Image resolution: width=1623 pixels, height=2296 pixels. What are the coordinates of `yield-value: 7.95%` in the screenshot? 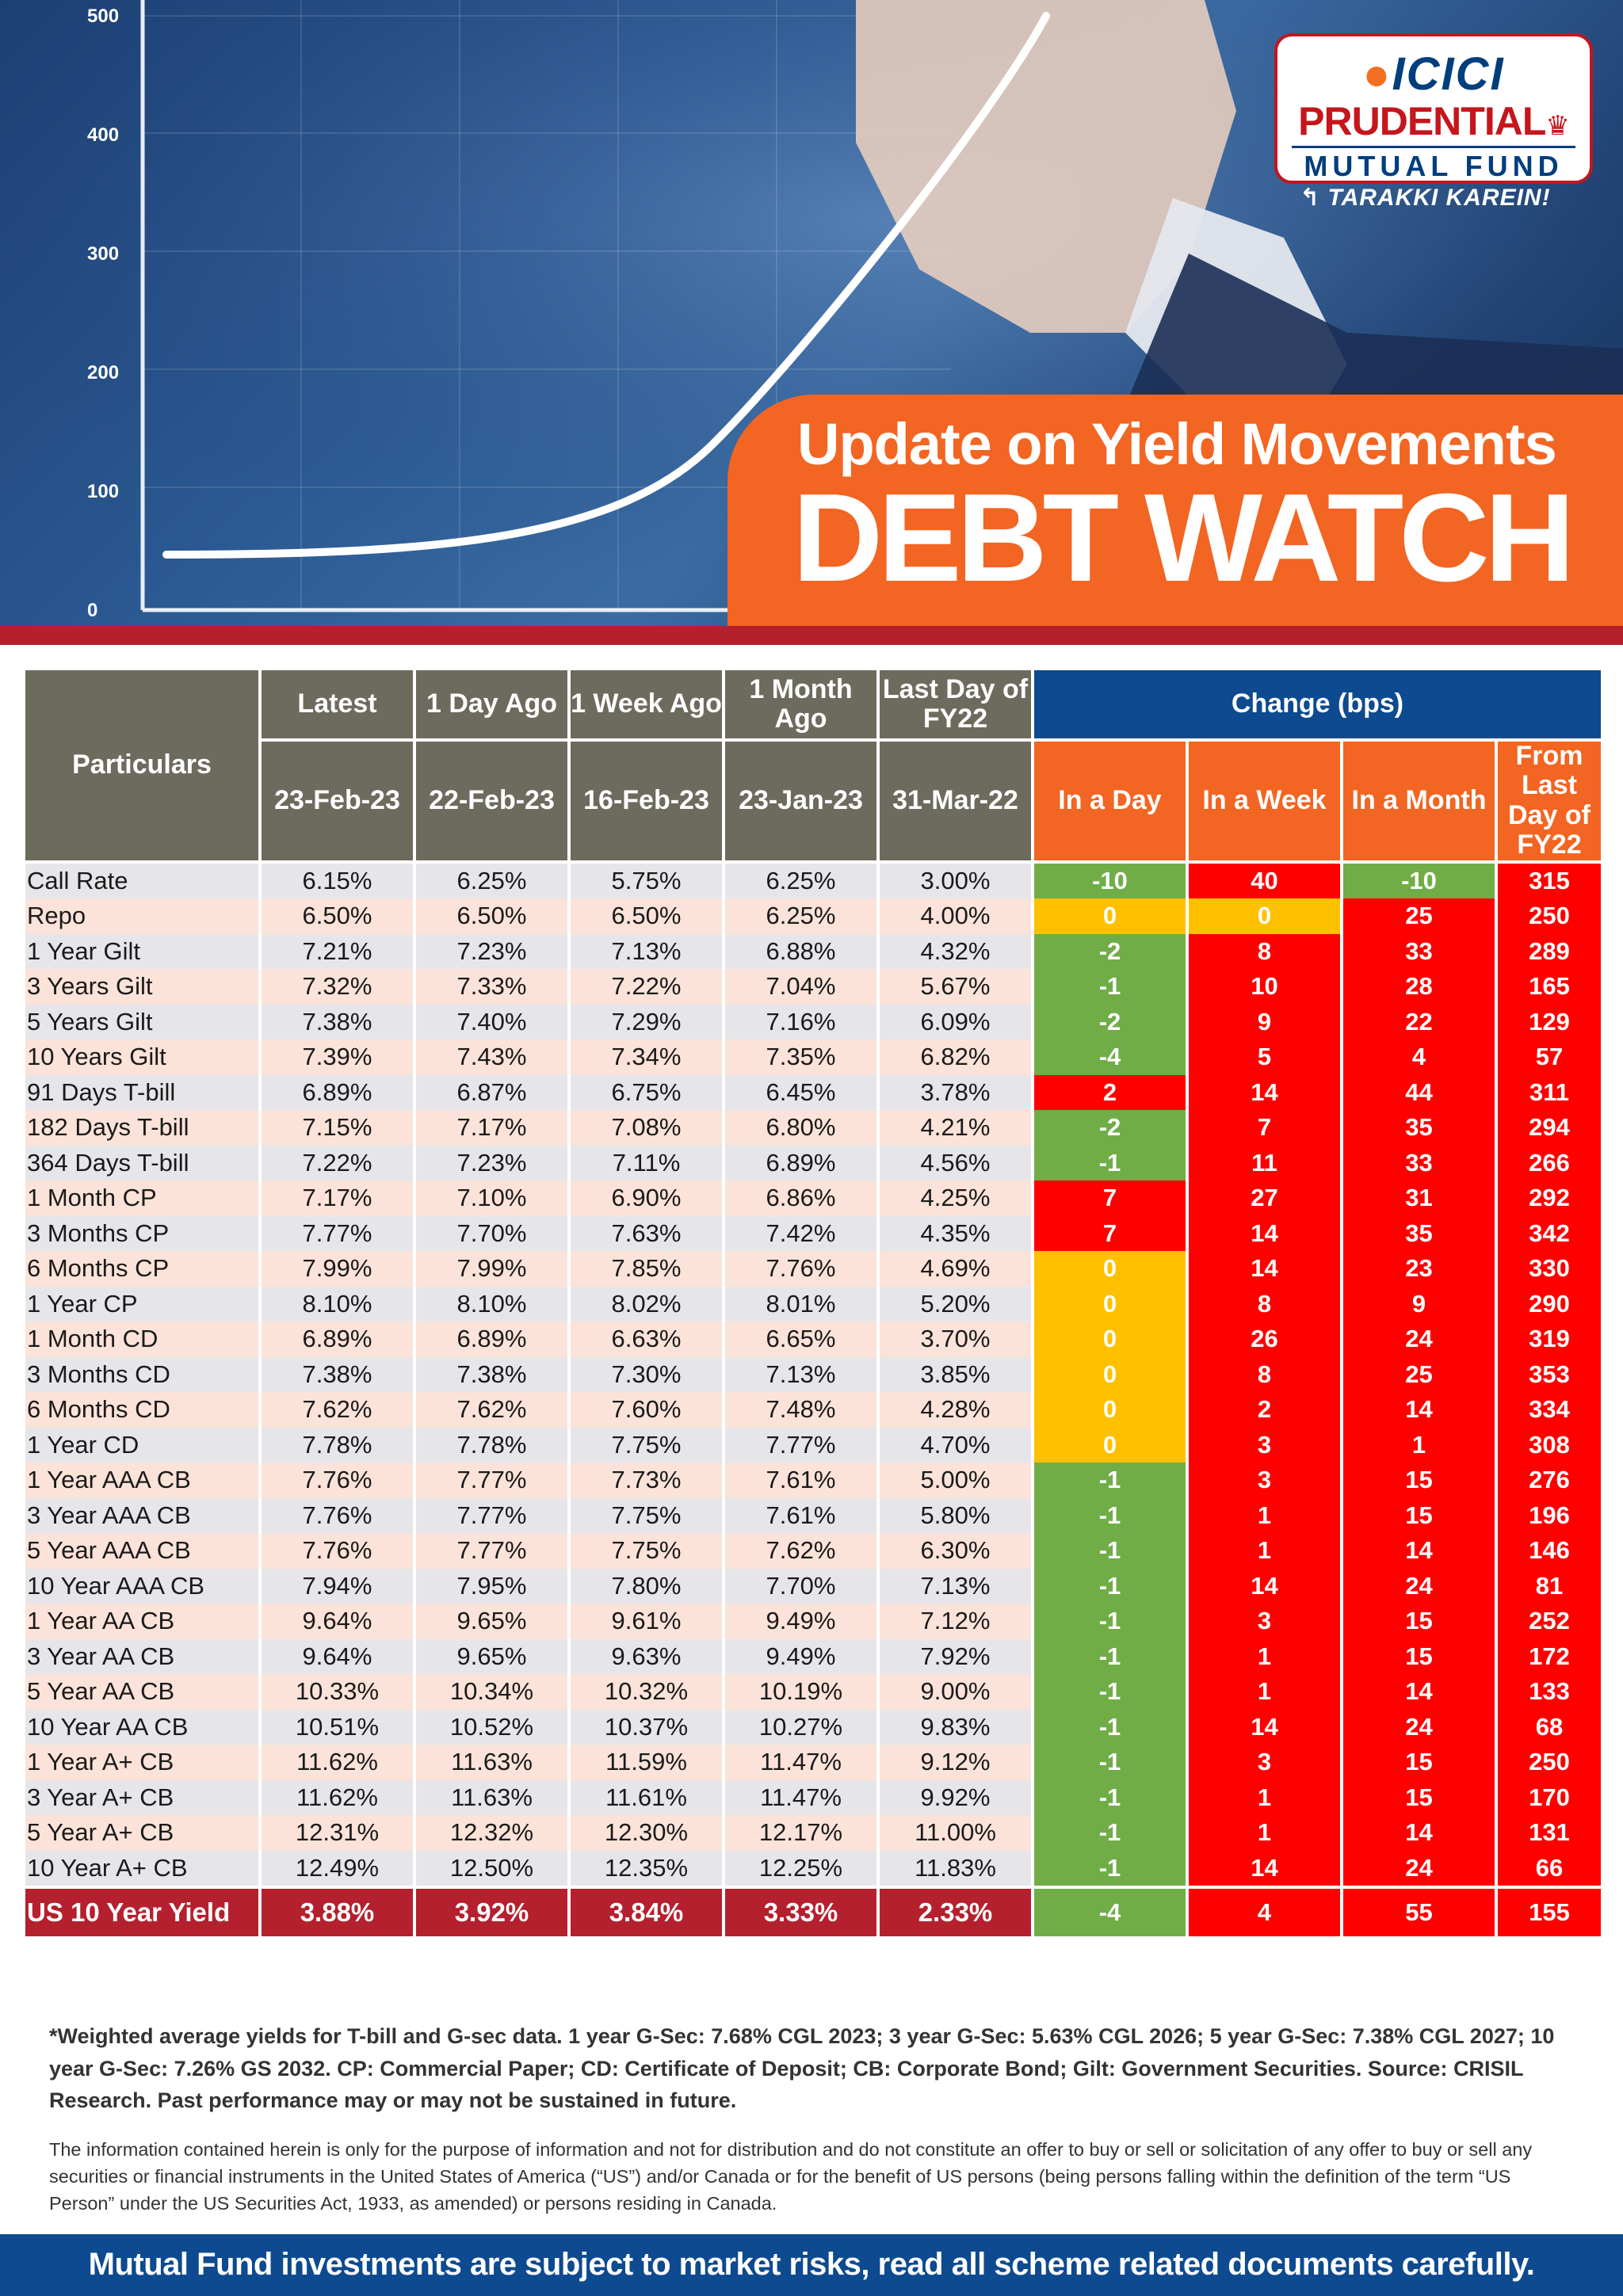 It's located at (492, 1586).